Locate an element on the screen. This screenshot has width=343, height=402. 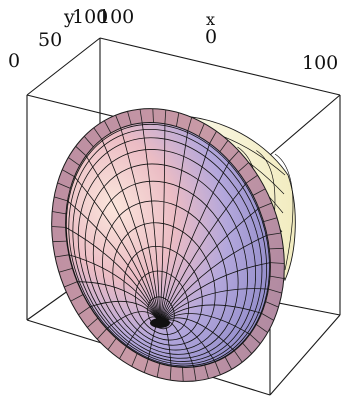
box-edge-bottom-right is located at coordinates (305, 355).